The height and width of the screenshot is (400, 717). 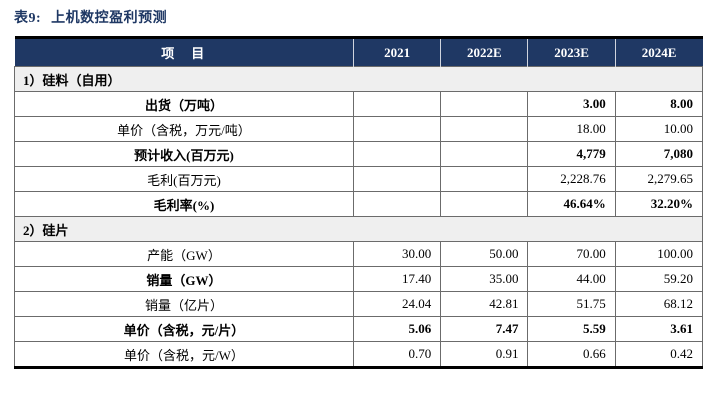 What do you see at coordinates (396, 52) in the screenshot?
I see `column-header-year: 2021` at bounding box center [396, 52].